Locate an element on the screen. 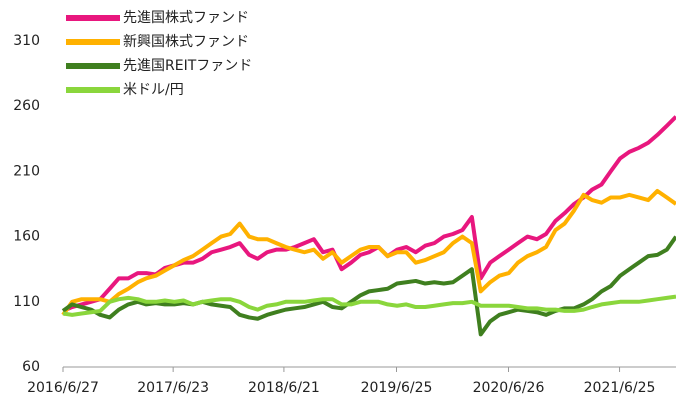 This screenshot has width=676, height=400. y-tick-label: 260 is located at coordinates (26, 106).